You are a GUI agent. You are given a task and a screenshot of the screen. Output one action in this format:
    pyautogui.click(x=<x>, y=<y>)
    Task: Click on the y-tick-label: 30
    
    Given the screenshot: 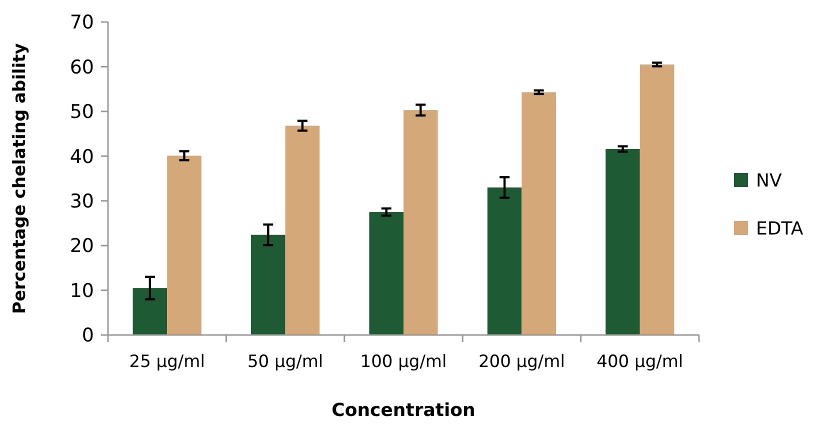 What is the action you would take?
    pyautogui.click(x=82, y=201)
    